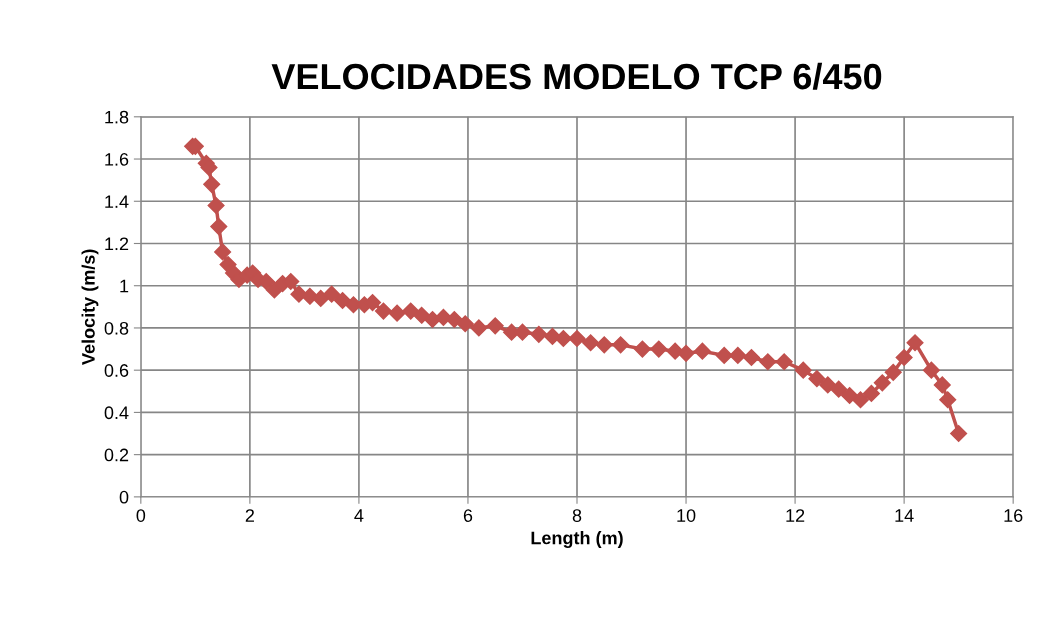 This screenshot has height=618, width=1051. Describe the element at coordinates (117, 244) in the screenshot. I see `y-tick-label: 1.2` at that location.